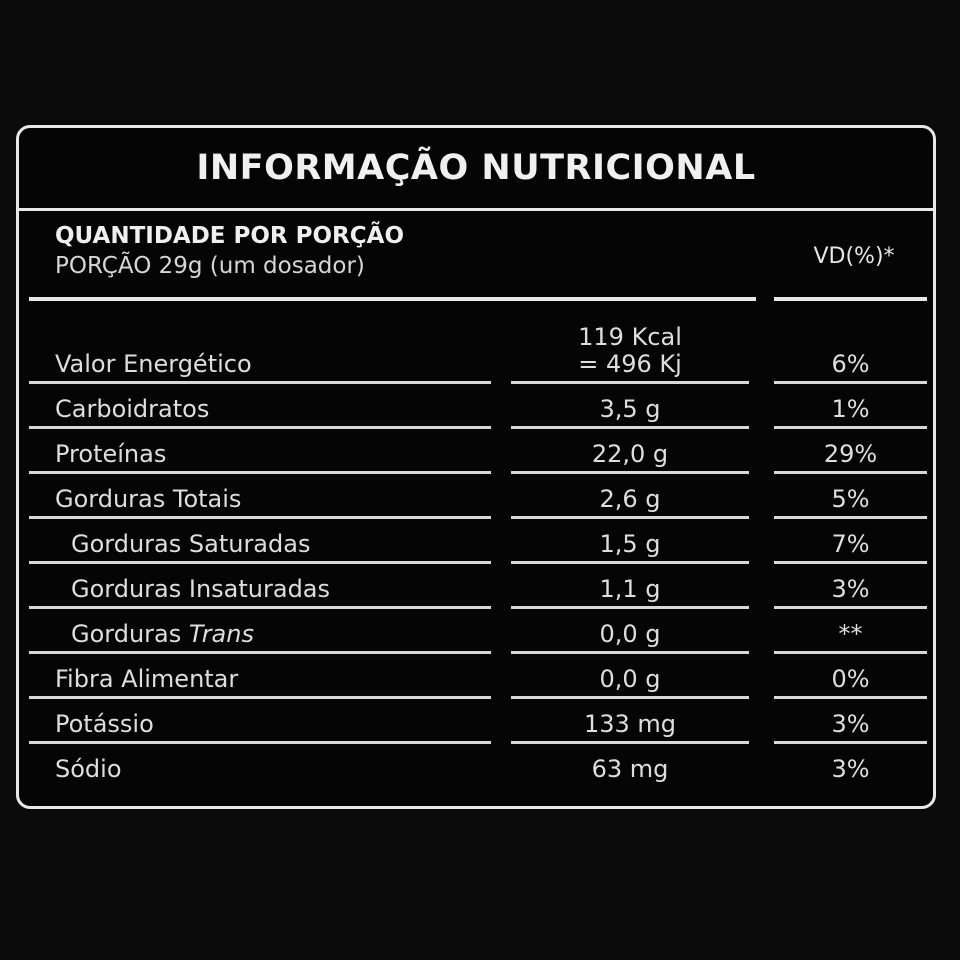 The image size is (960, 960). I want to click on nutrient-row: Gorduras Trans 0,0 g **, so click(476, 631).